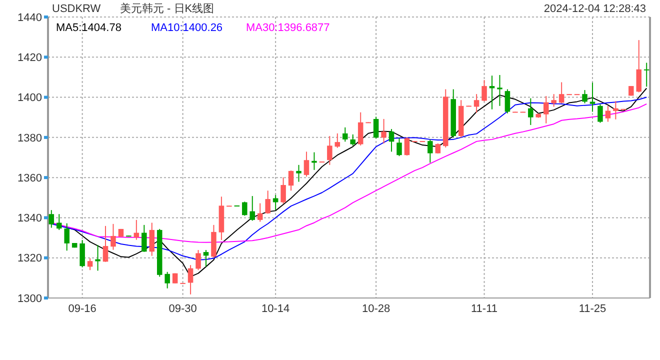 This screenshot has width=660, height=360. Describe the element at coordinates (167, 8) in the screenshot. I see `chart-title: 美元韩元 - 日K线图` at that location.